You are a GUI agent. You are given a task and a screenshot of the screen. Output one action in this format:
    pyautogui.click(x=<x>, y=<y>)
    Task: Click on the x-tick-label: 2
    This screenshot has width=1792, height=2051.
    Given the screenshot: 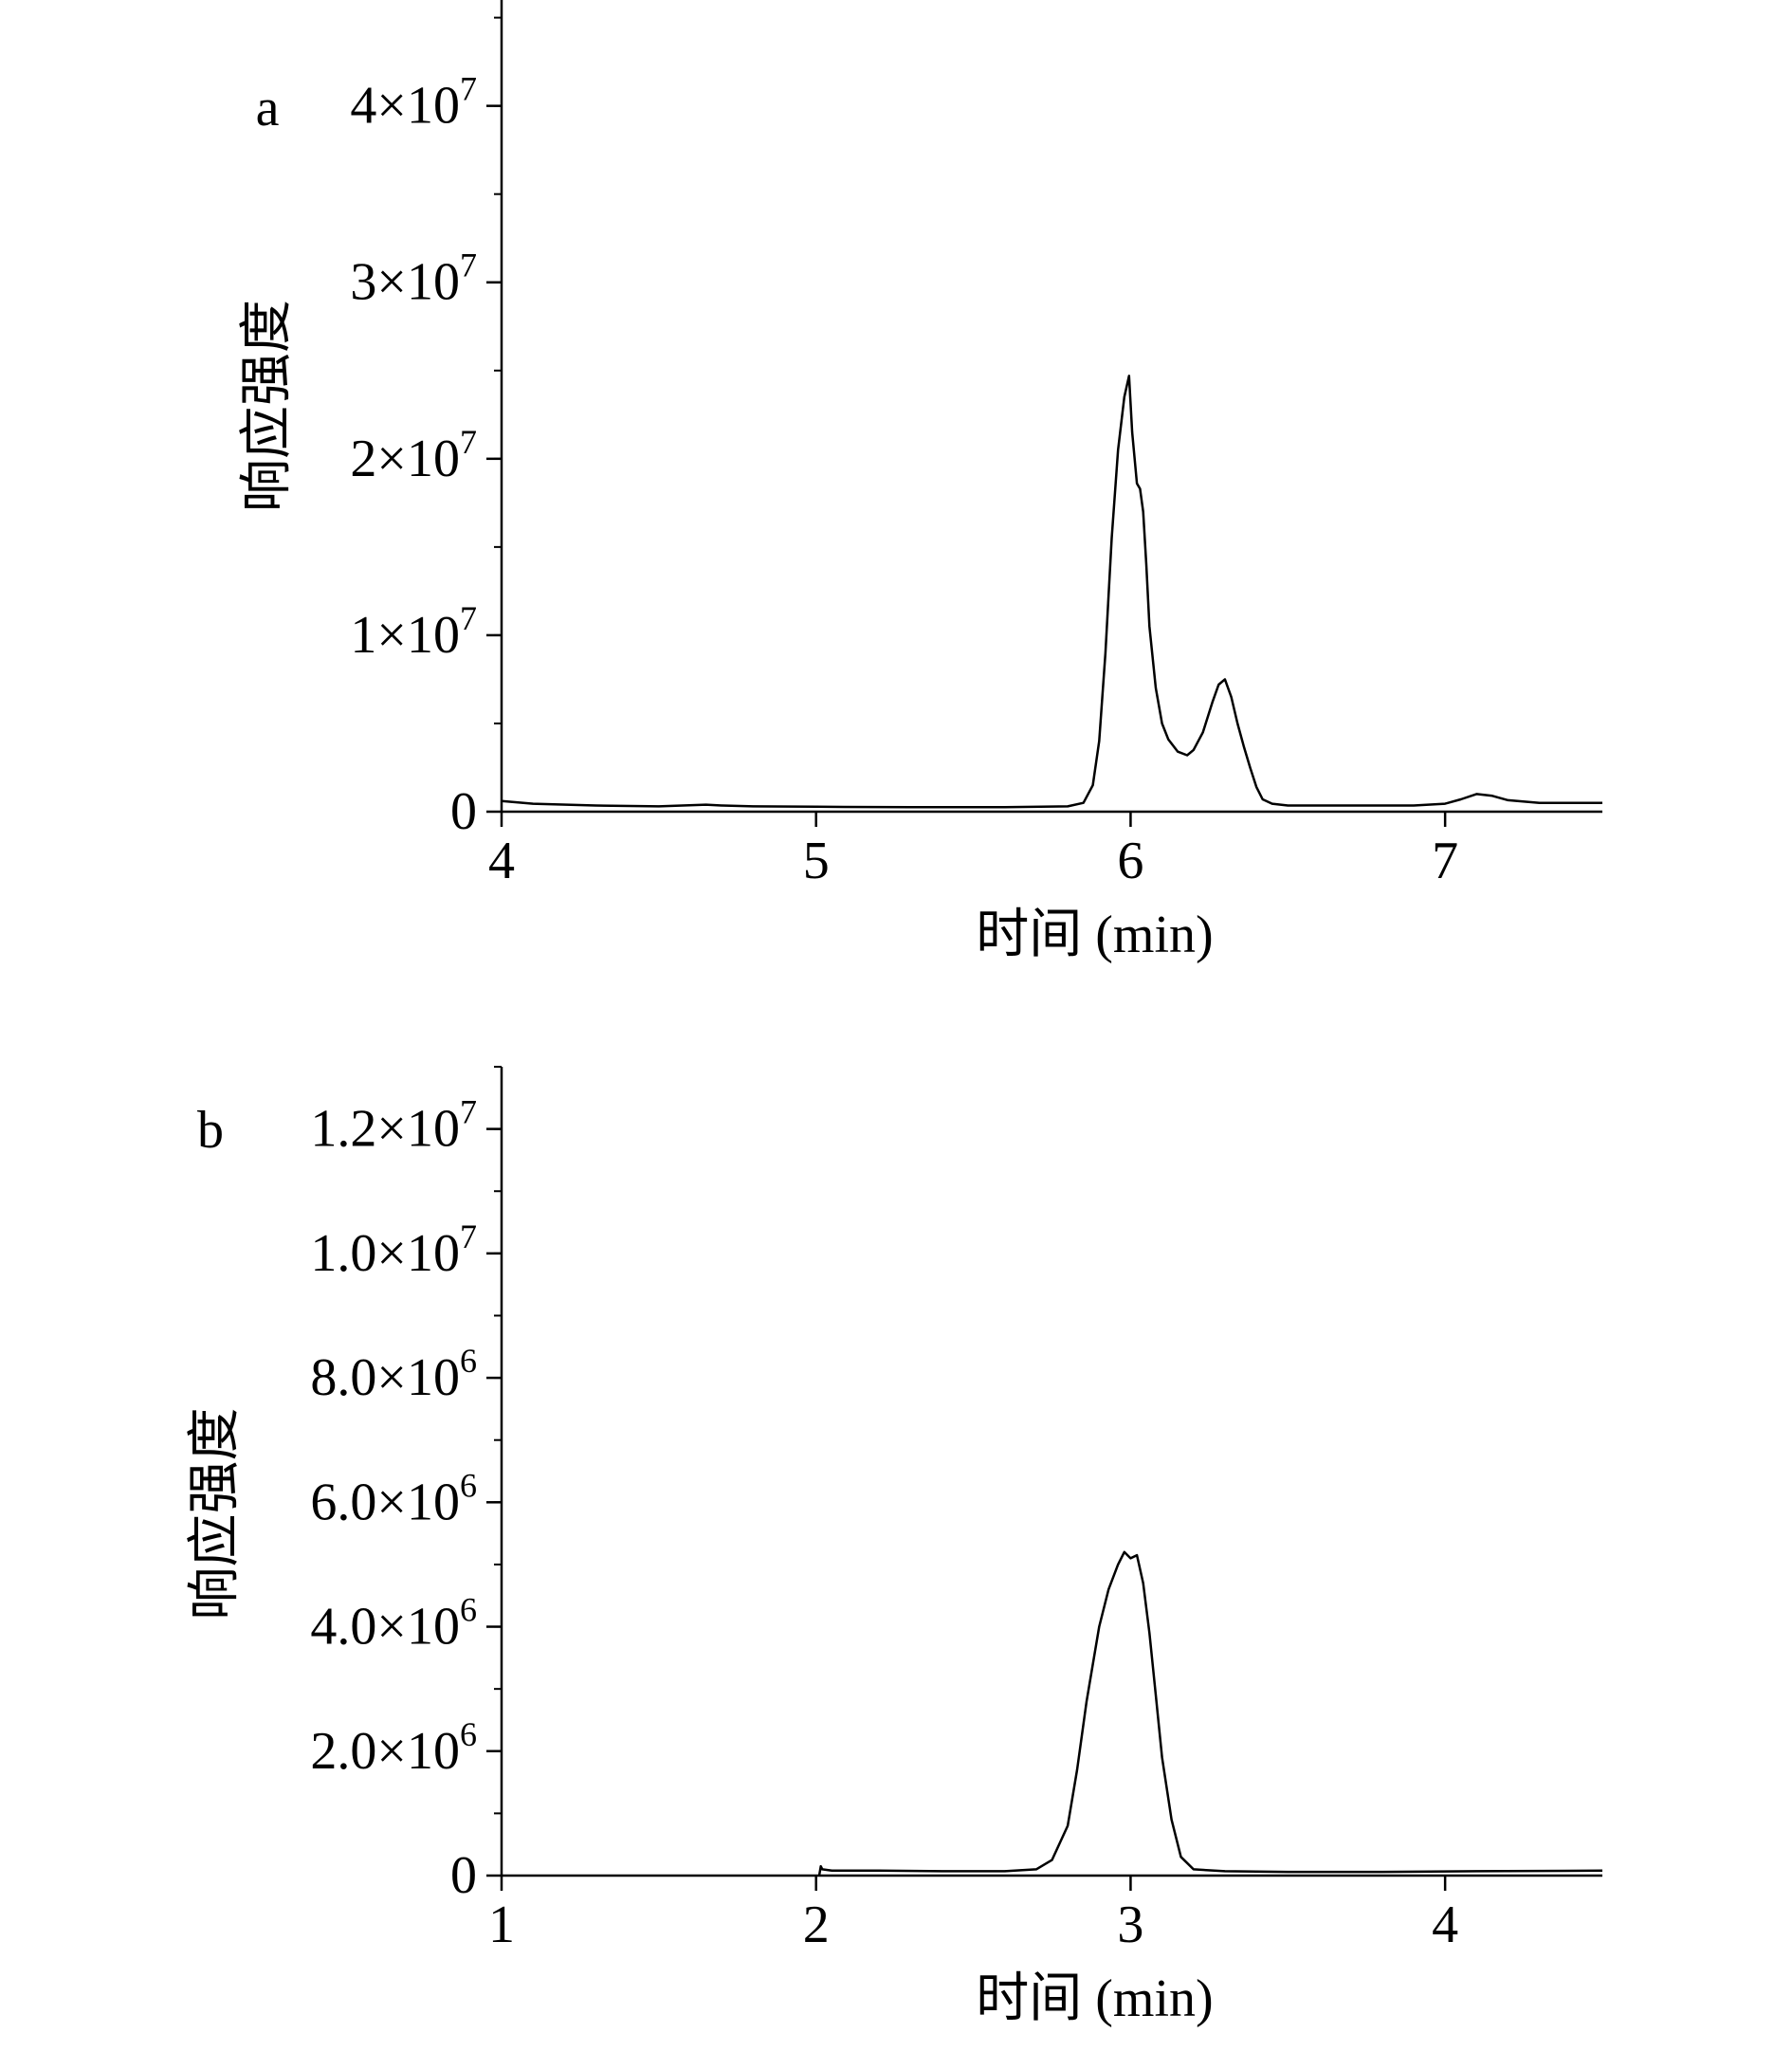 What is the action you would take?
    pyautogui.click(x=816, y=1924)
    